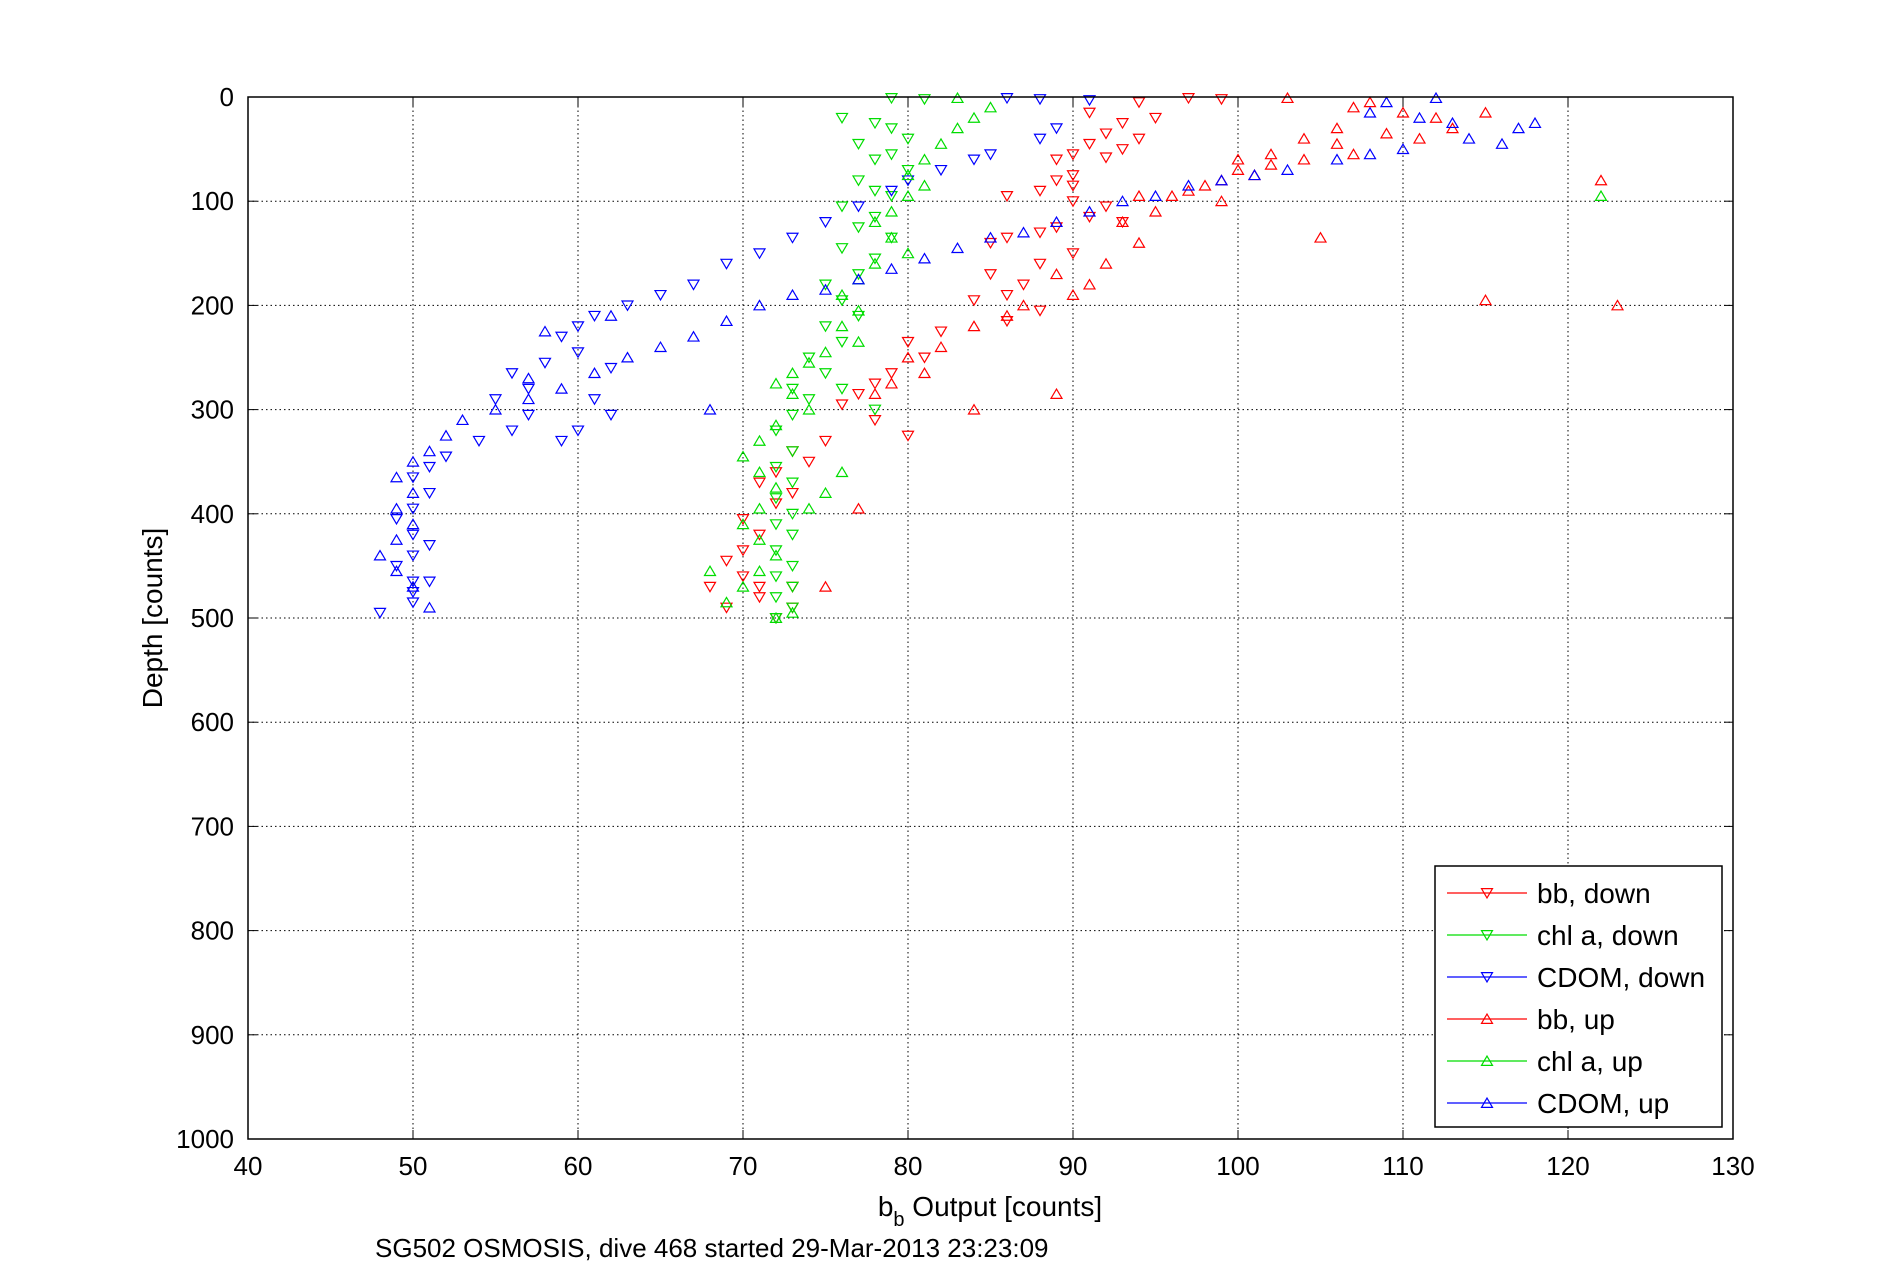 The width and height of the screenshot is (1891, 1267). Describe the element at coordinates (743, 1166) in the screenshot. I see `x-tick-label: 70` at that location.